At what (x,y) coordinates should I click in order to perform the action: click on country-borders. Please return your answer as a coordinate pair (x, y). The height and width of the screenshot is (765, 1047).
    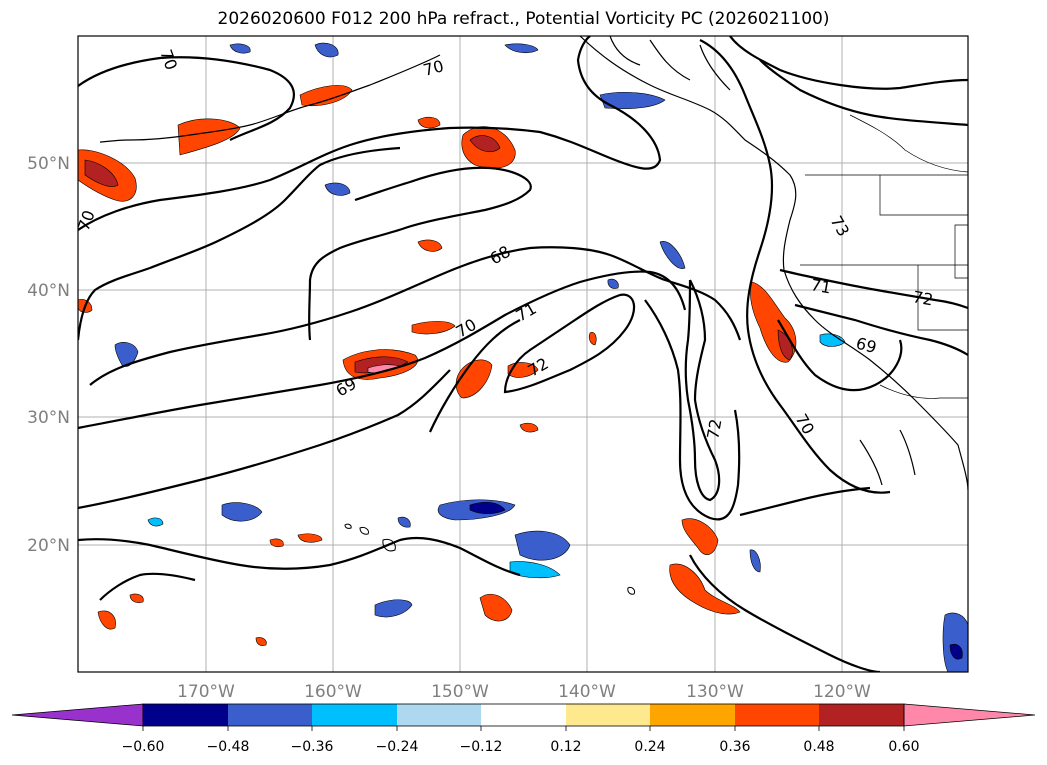
    Looking at the image, I should click on (884, 256).